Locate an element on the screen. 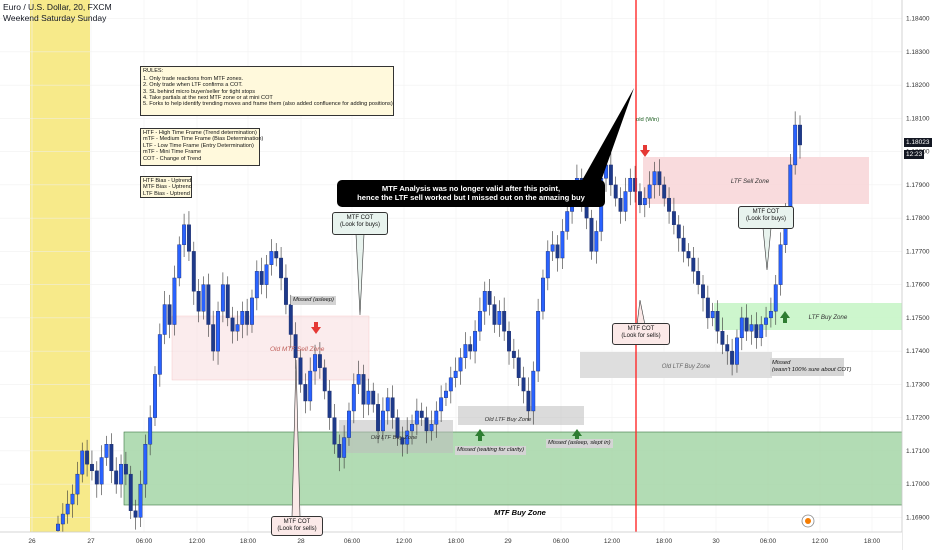  weekend-band is located at coordinates (60, 266).